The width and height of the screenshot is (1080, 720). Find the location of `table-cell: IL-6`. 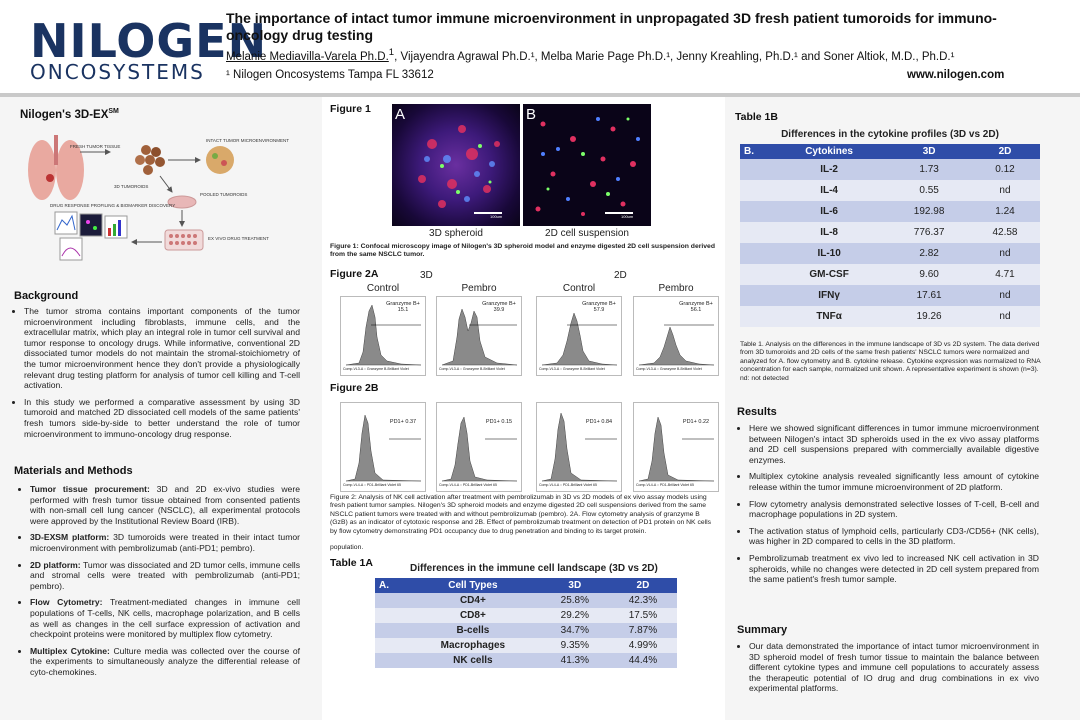

table-cell: IL-6 is located at coordinates (829, 211).